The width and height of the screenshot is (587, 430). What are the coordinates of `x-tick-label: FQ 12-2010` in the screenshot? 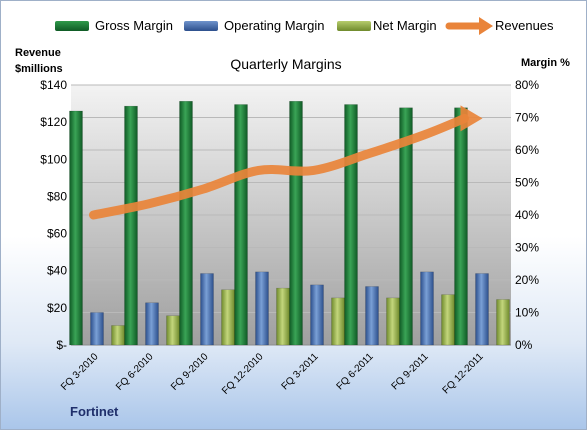 It's located at (243, 374).